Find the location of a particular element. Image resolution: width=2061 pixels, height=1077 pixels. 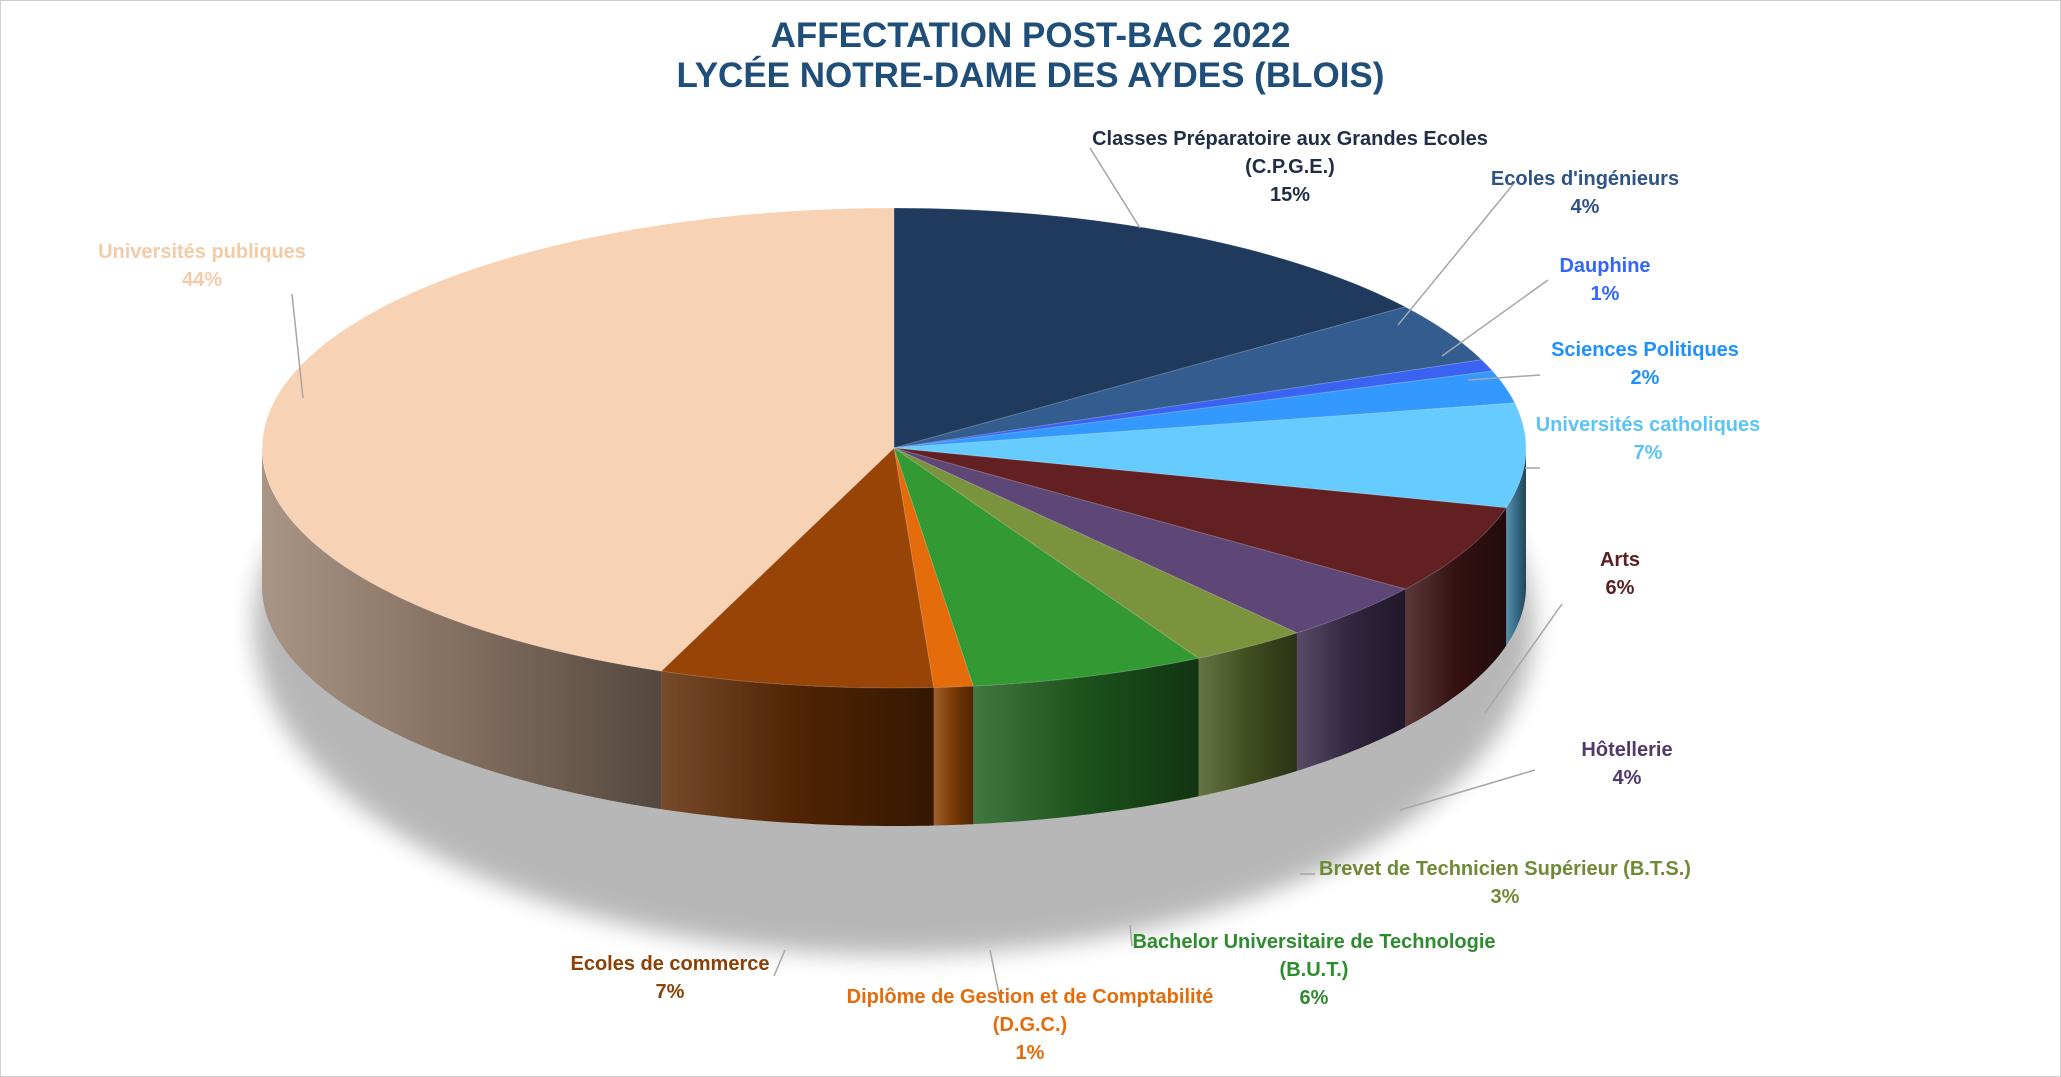

pie-side-shade-universites-catholiques is located at coordinates (1516, 547).